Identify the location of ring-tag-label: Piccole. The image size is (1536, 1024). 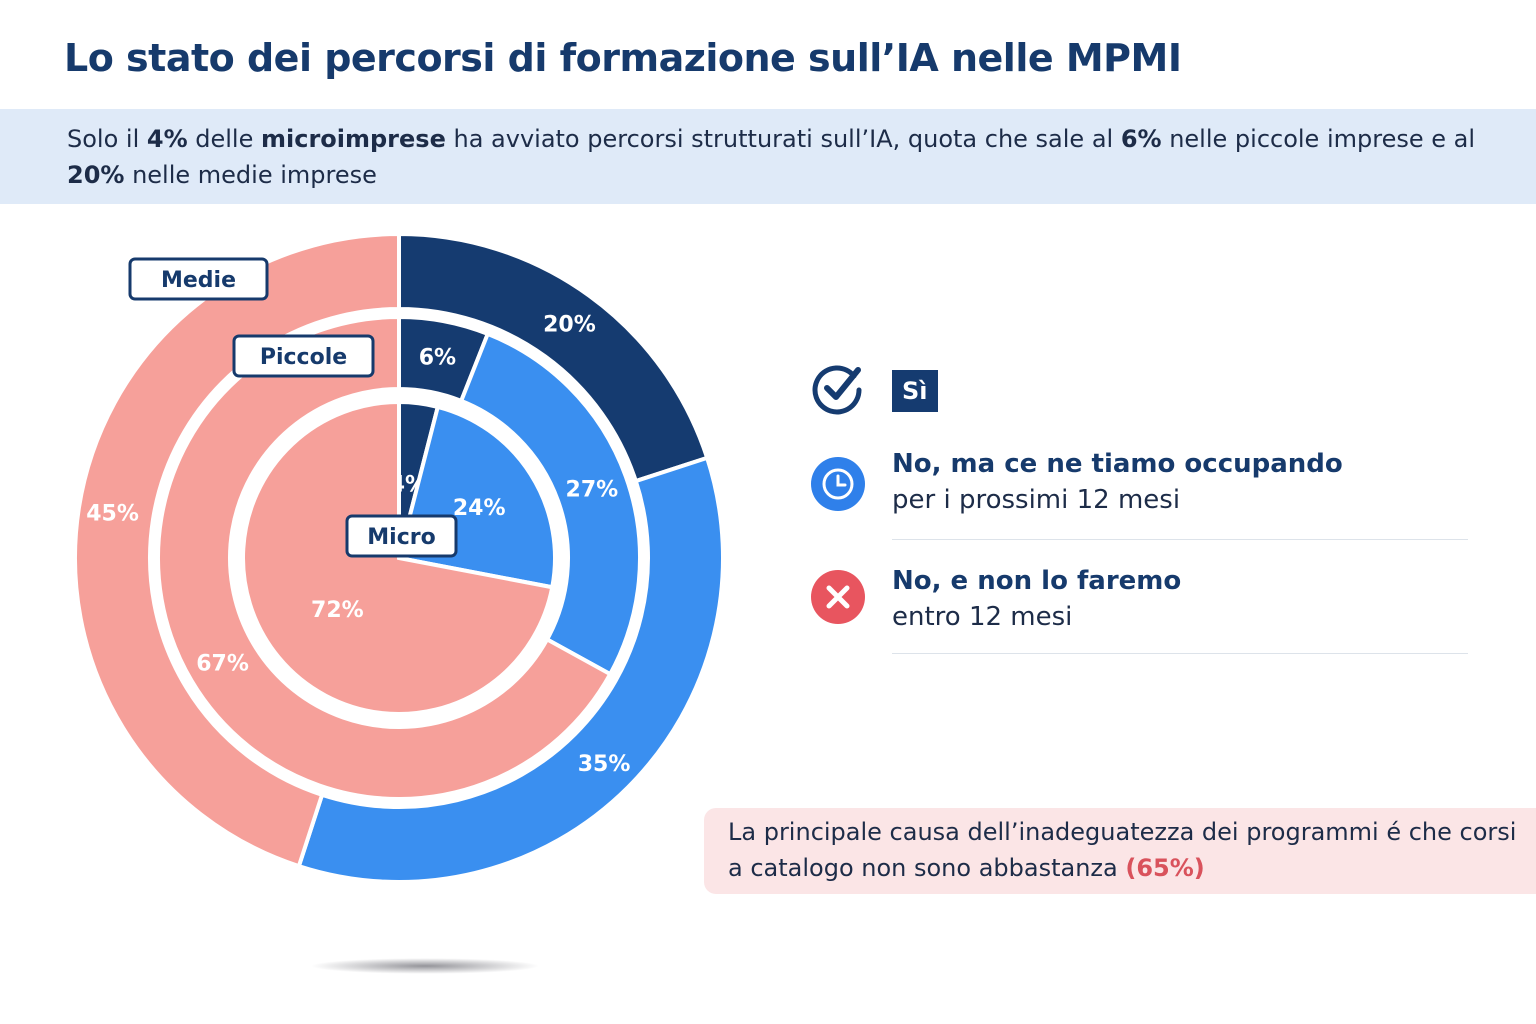
(303, 357).